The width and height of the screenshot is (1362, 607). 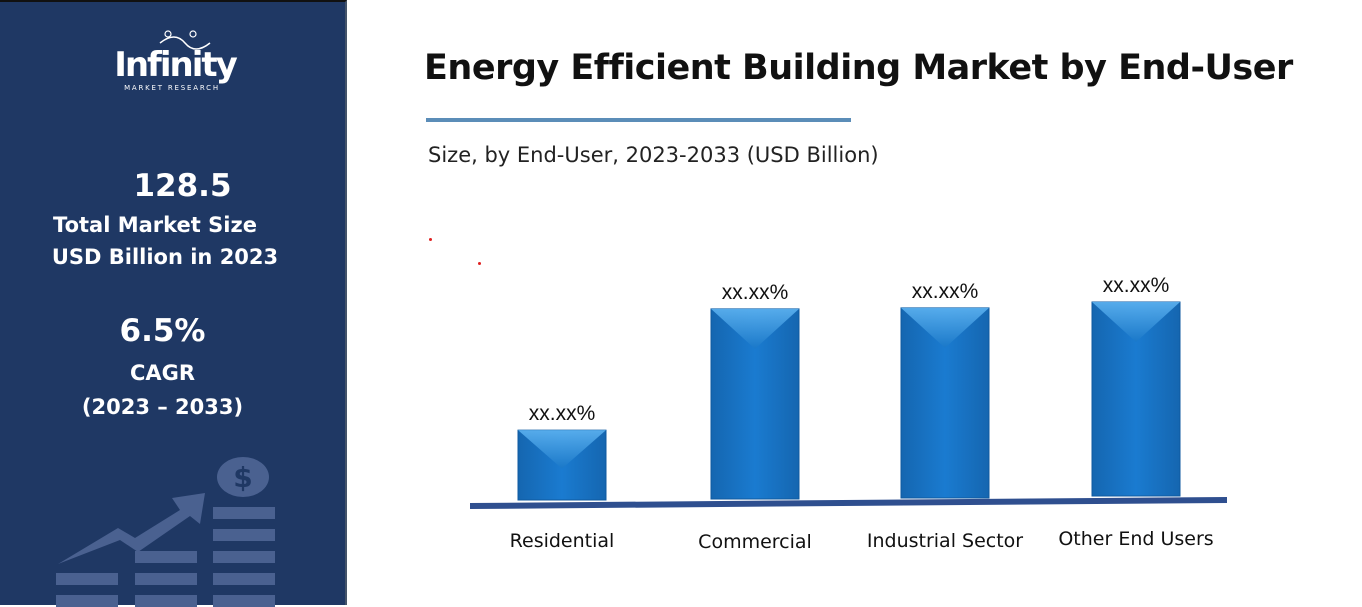 What do you see at coordinates (175, 65) in the screenshot?
I see `logo-text: Infinity` at bounding box center [175, 65].